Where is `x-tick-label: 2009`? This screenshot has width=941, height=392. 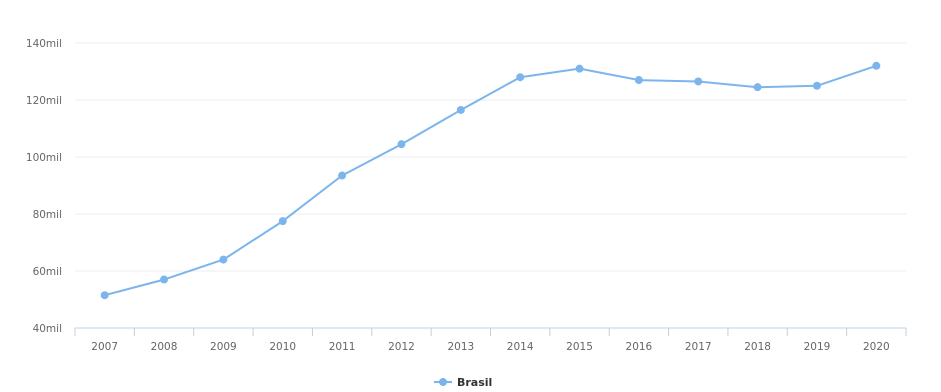
x-tick-label: 2009 is located at coordinates (223, 347).